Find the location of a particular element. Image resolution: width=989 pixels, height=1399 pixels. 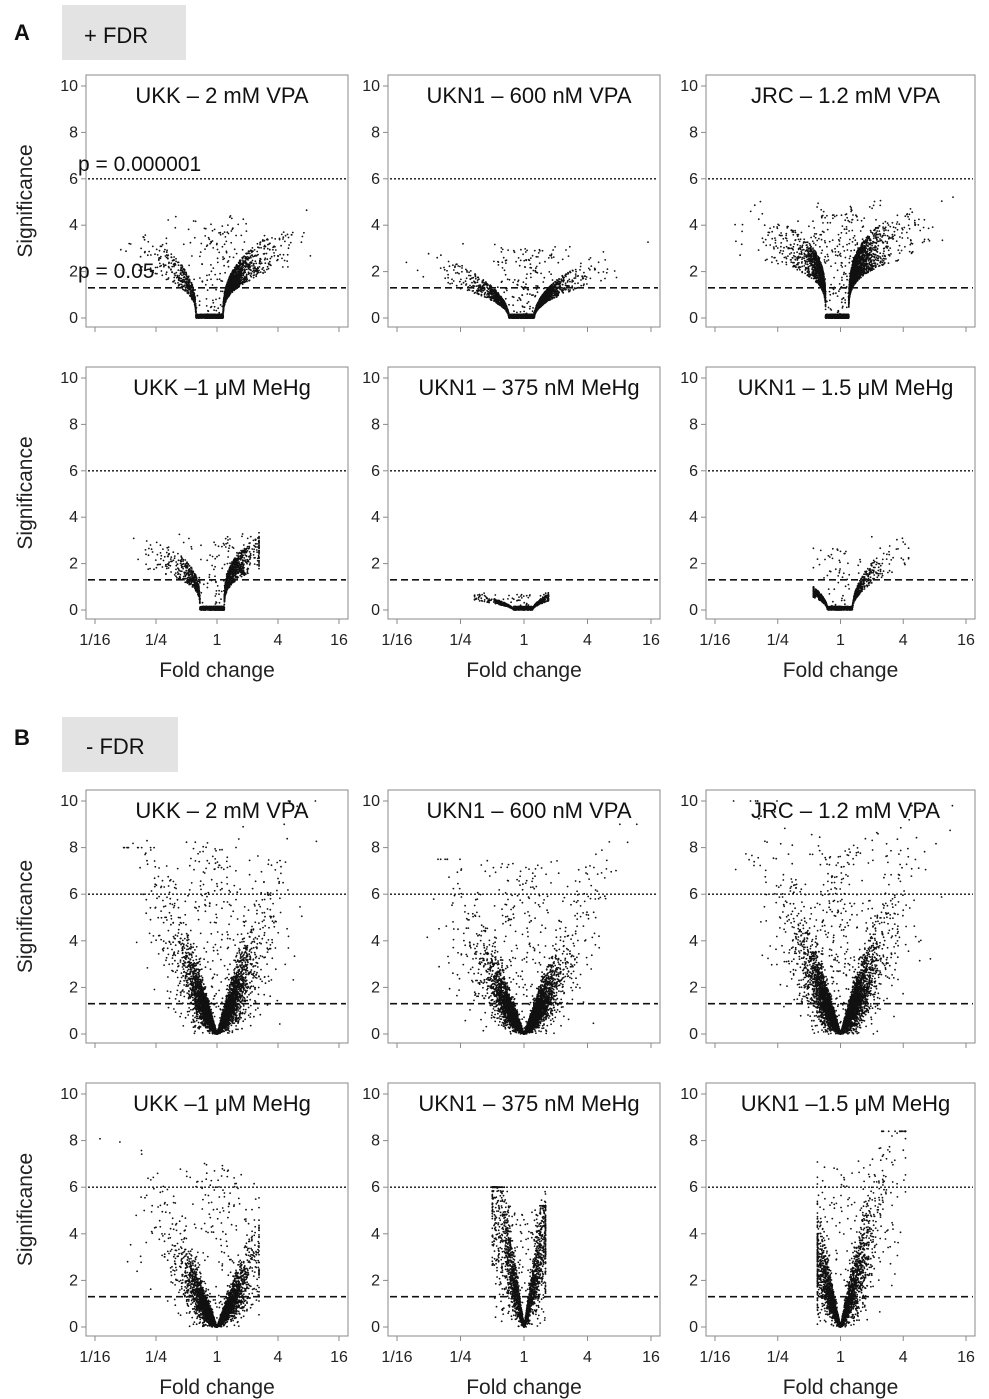

y-tick-label: 0 is located at coordinates (73, 318).